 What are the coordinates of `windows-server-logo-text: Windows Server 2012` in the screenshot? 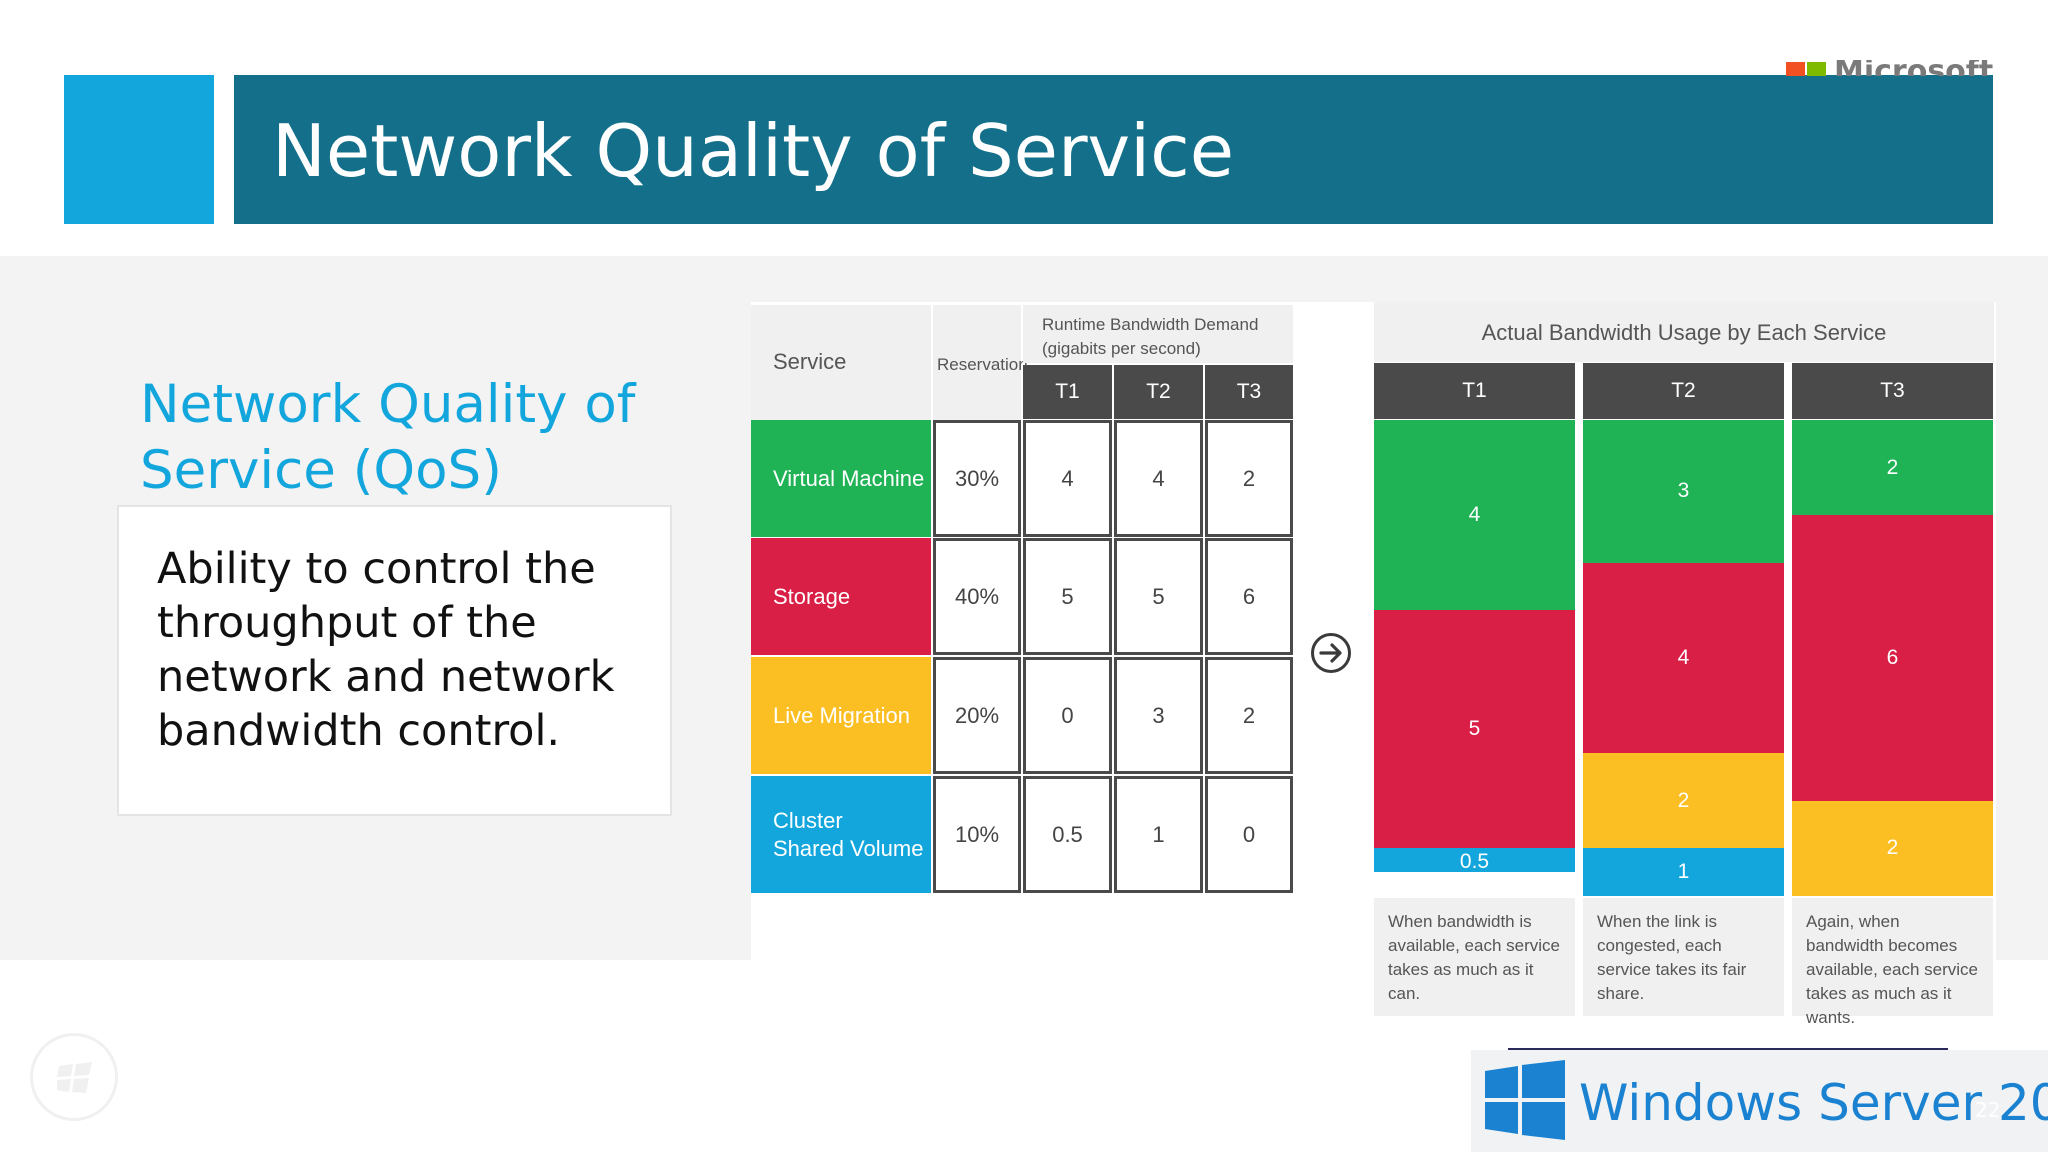 It's located at (1813, 1103).